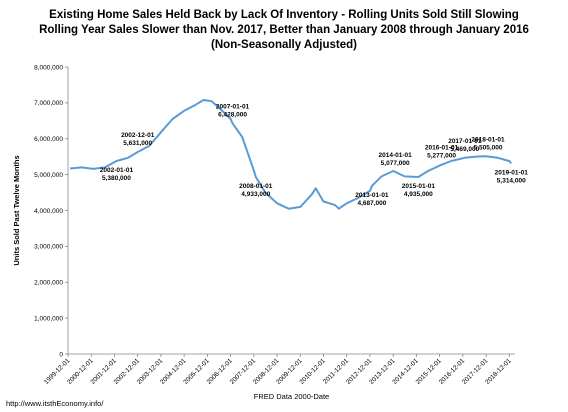 Image resolution: width=568 pixels, height=412 pixels. Describe the element at coordinates (117, 170) in the screenshot. I see `annotation-date: 2002-01-01` at that location.